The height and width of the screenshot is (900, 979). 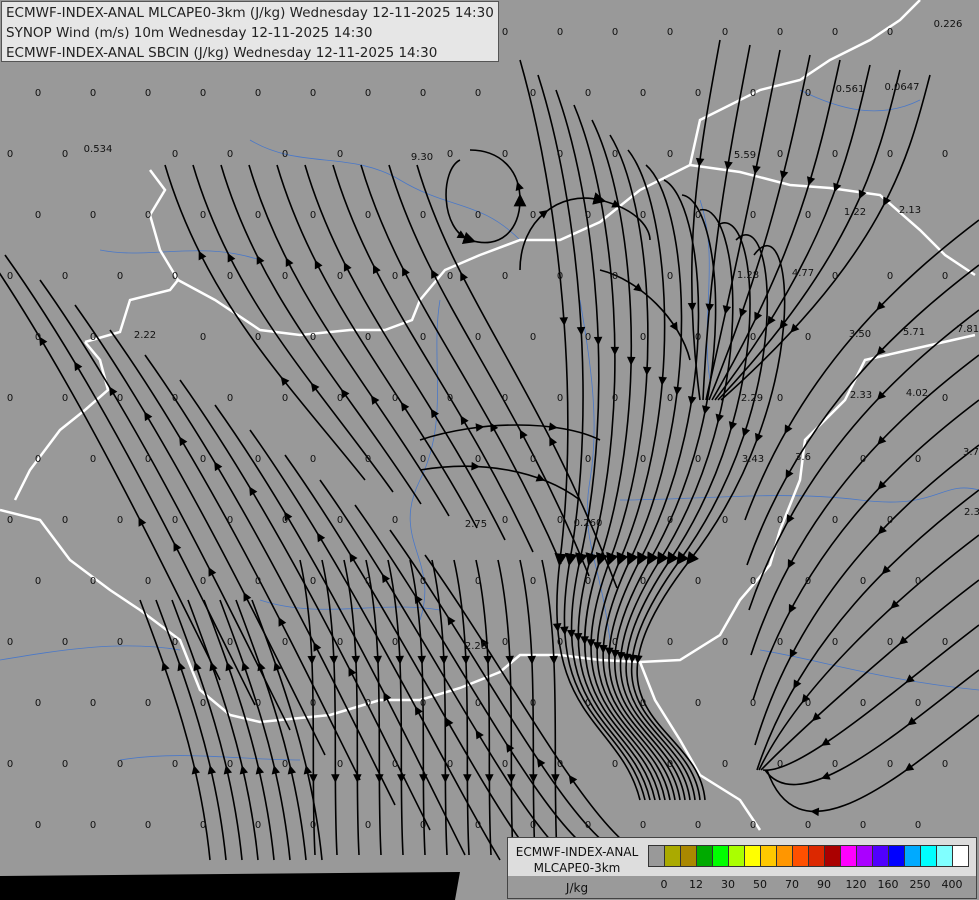 I want to click on station-value: 4.77, so click(x=803, y=273).